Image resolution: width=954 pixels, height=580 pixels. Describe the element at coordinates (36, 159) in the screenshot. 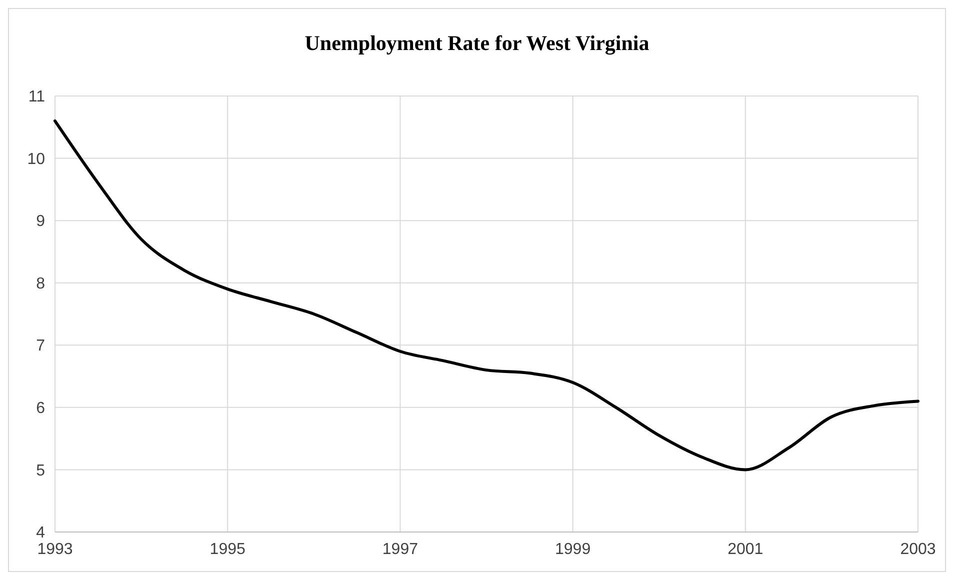

I see `y-tick-label: 10` at that location.